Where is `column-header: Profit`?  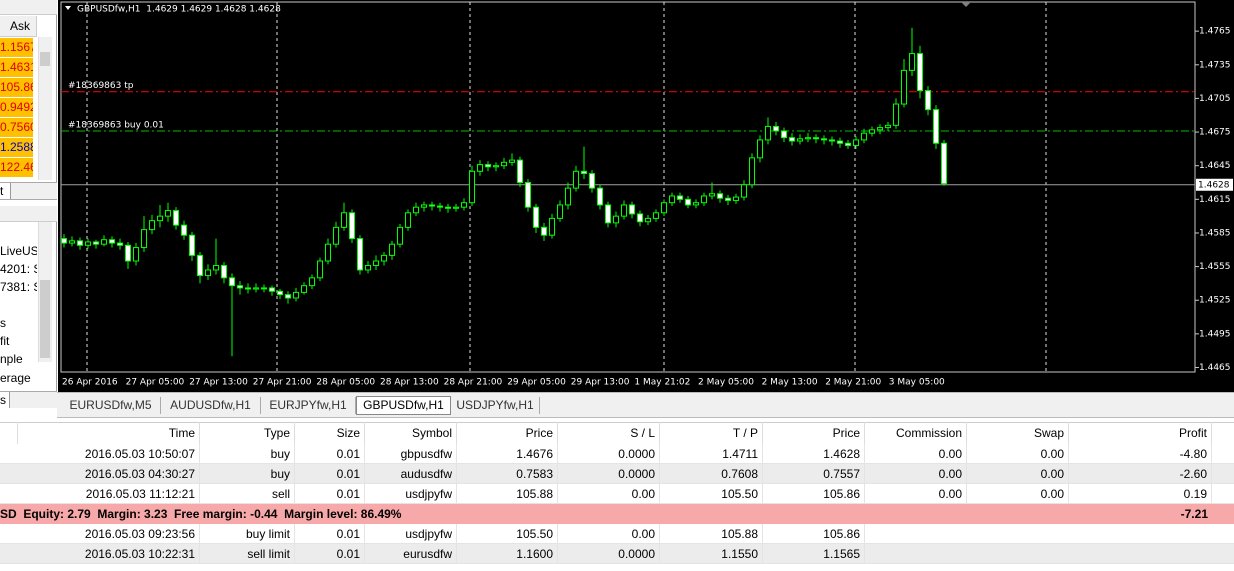
column-header: Profit is located at coordinates (1140, 433).